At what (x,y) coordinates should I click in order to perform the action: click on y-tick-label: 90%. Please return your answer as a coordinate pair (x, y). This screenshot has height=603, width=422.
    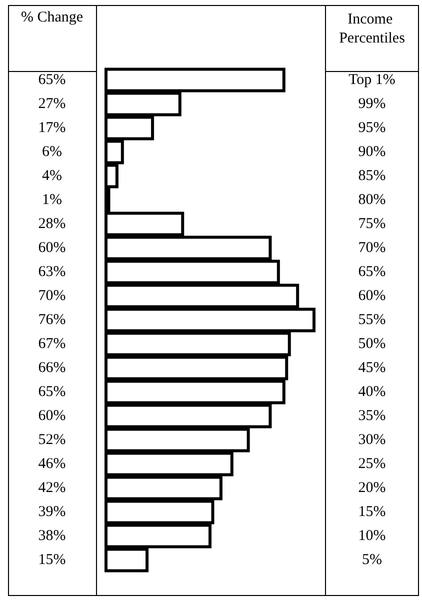
    Looking at the image, I should click on (372, 152).